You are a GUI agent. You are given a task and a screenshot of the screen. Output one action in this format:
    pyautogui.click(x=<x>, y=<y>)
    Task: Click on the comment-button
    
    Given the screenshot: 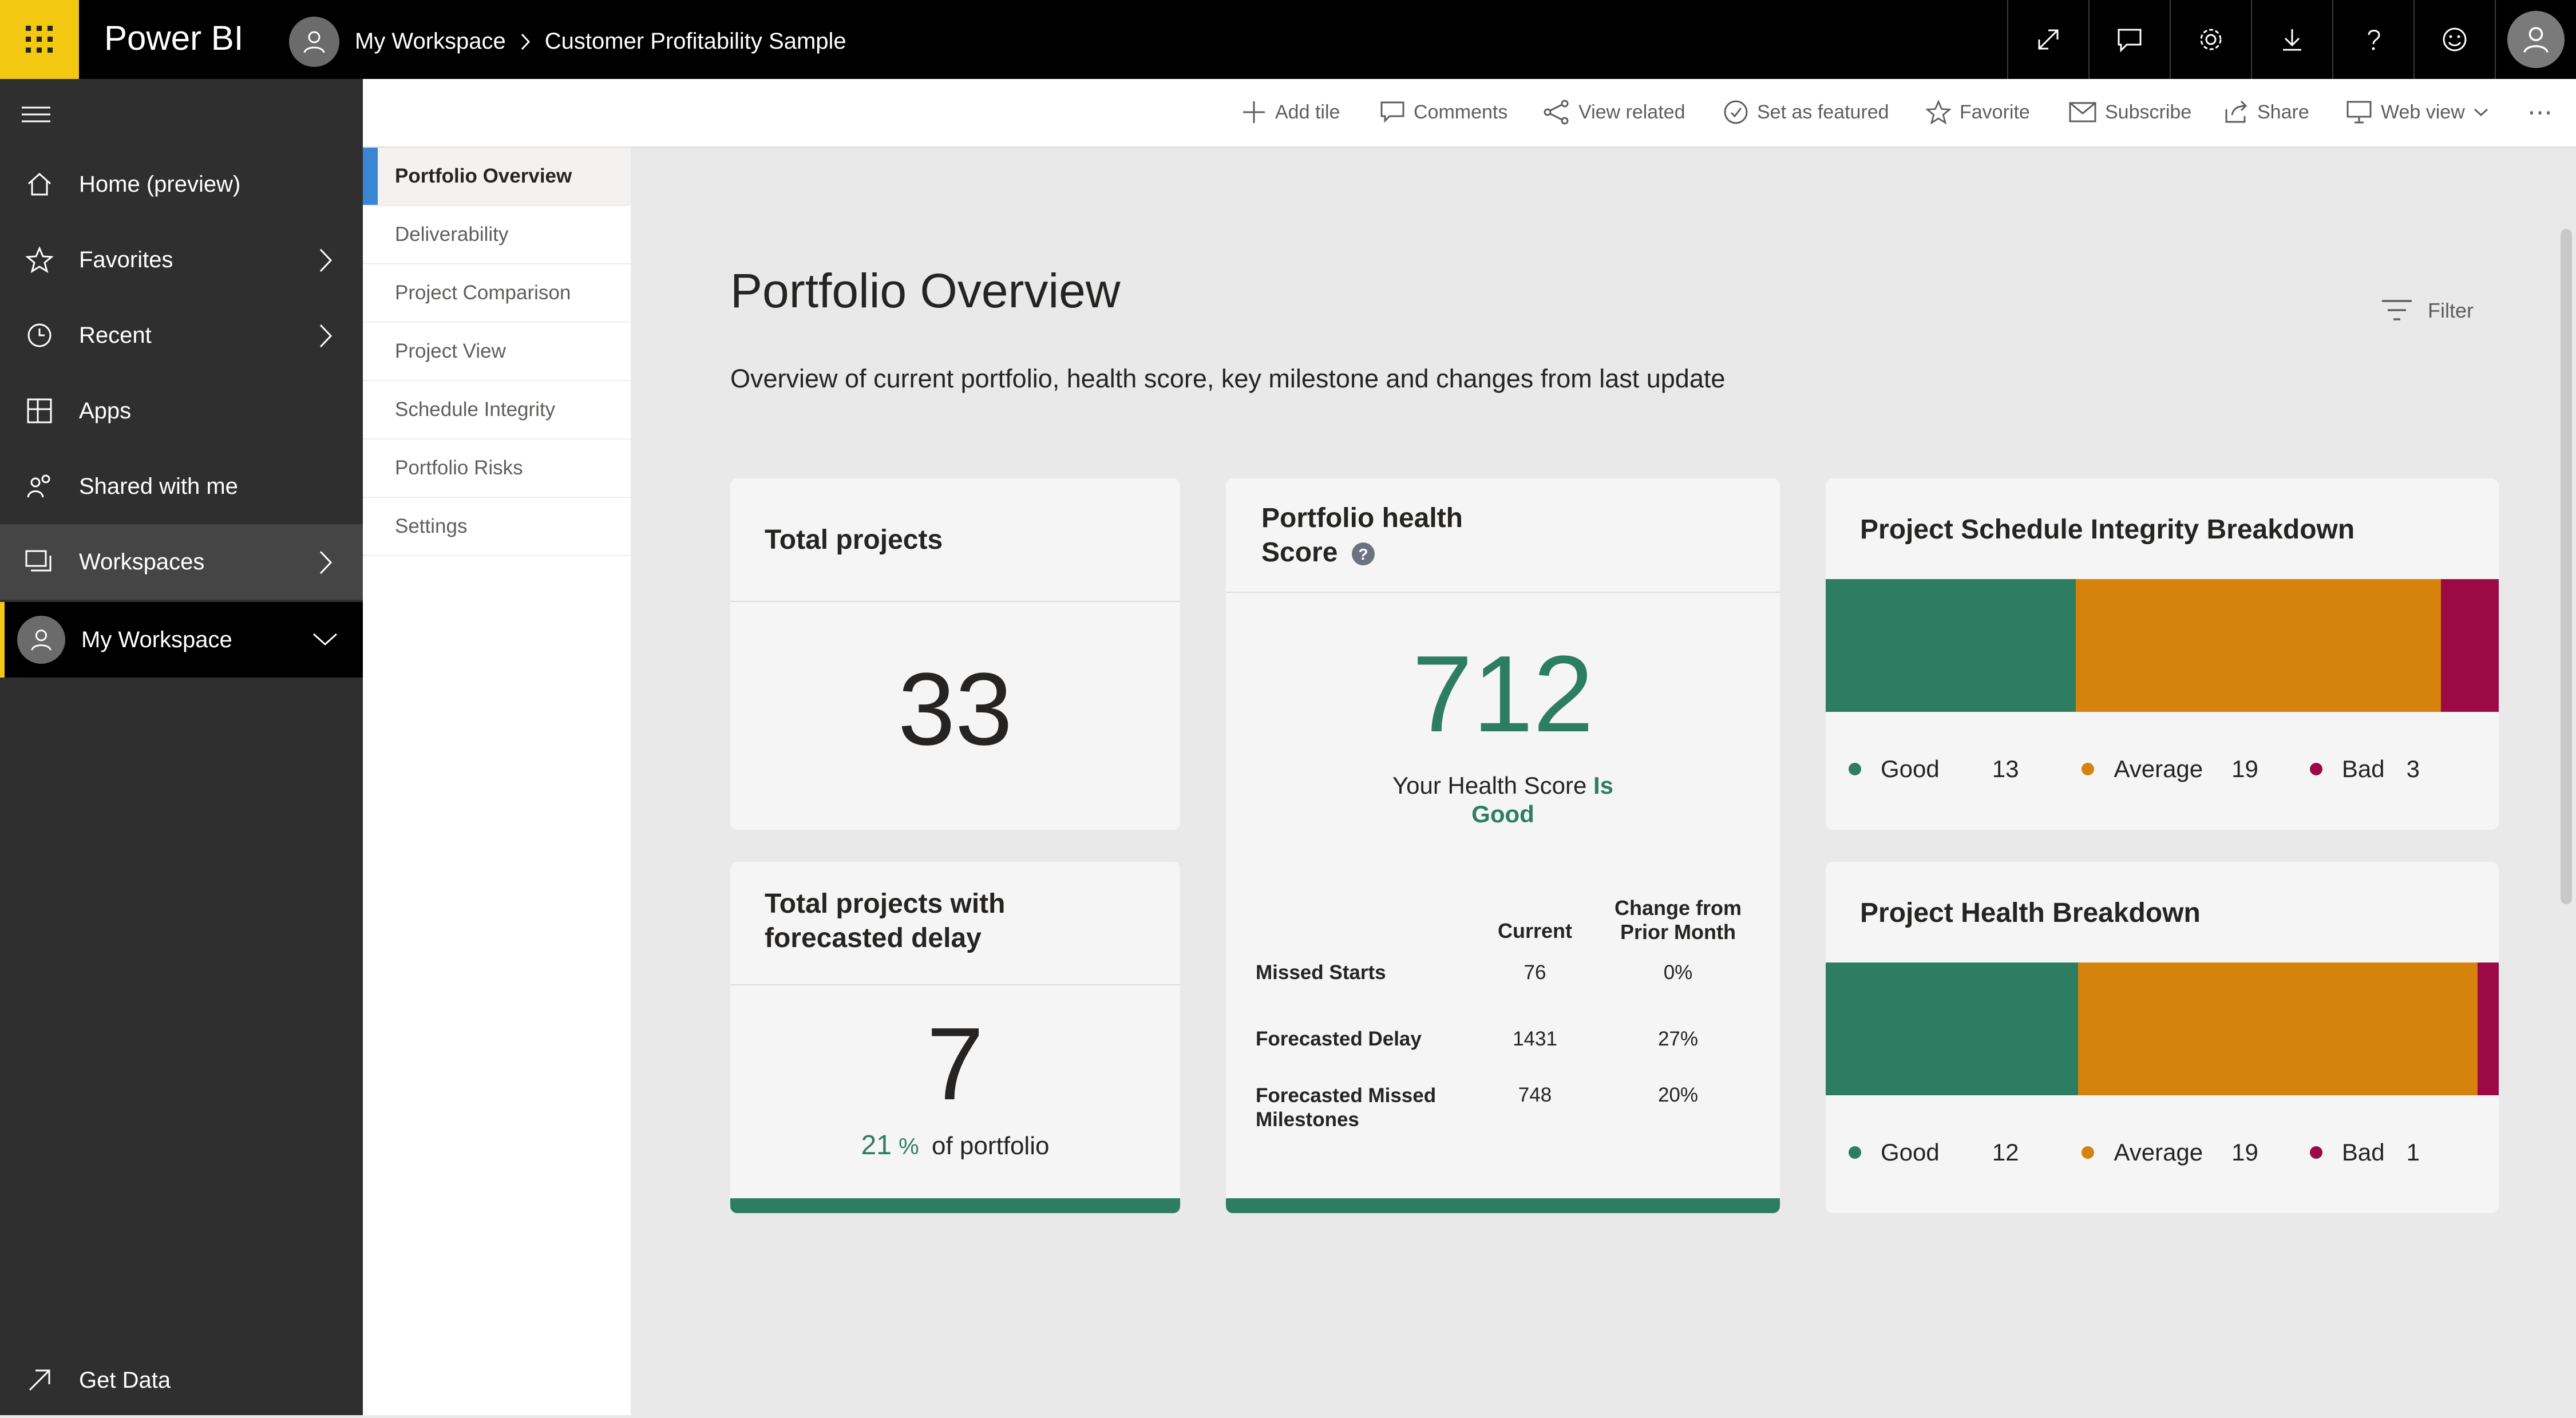 What is the action you would take?
    pyautogui.click(x=2129, y=39)
    